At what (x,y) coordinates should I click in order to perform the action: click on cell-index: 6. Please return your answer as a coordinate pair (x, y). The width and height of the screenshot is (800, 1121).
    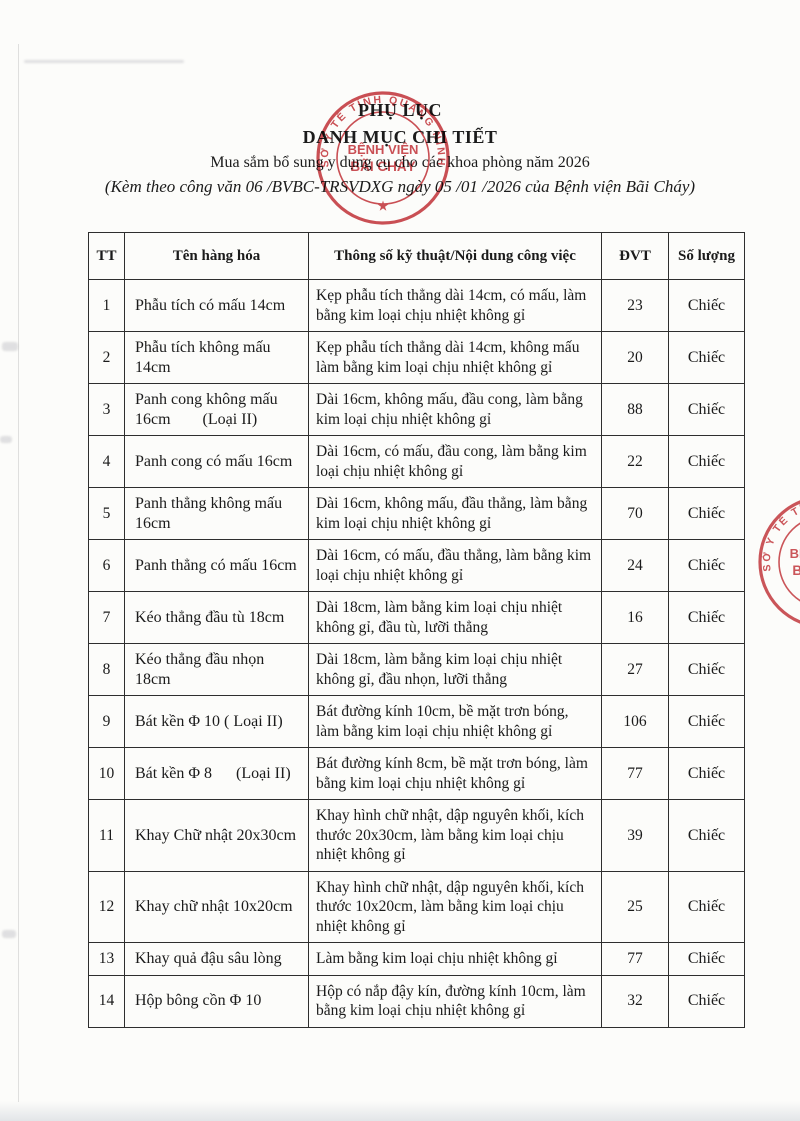
    Looking at the image, I should click on (106, 565).